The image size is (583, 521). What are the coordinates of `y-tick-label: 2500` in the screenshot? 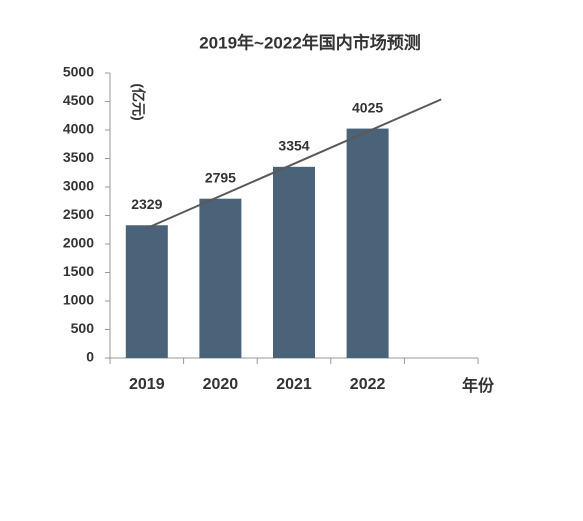 It's located at (78, 214).